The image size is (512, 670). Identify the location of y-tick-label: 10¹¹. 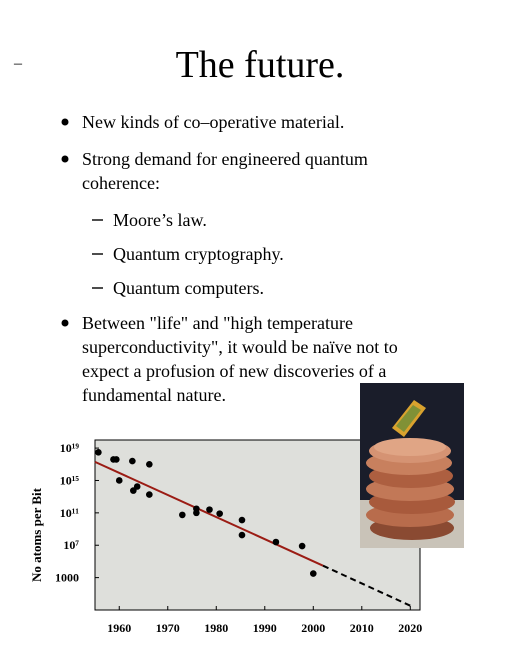
(70, 513).